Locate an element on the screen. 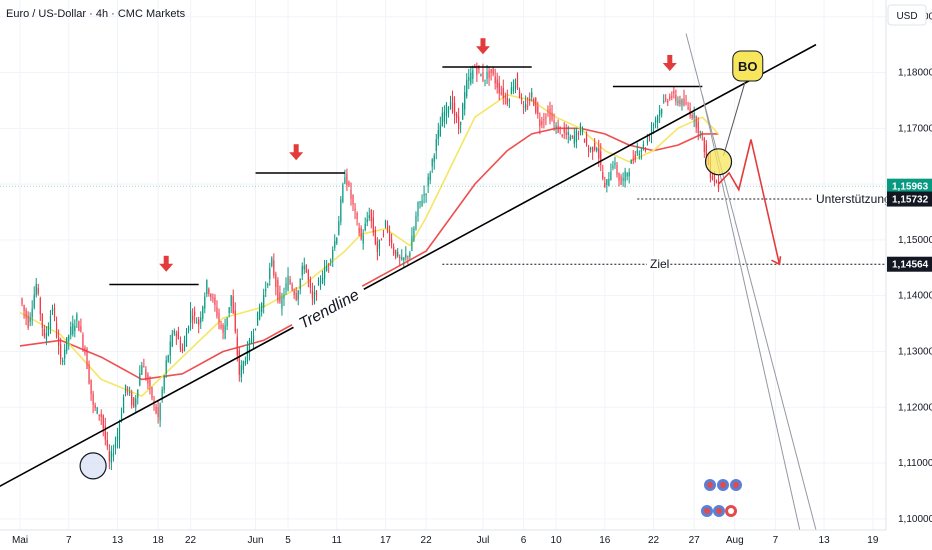  x-tick-label: 22 is located at coordinates (427, 540).